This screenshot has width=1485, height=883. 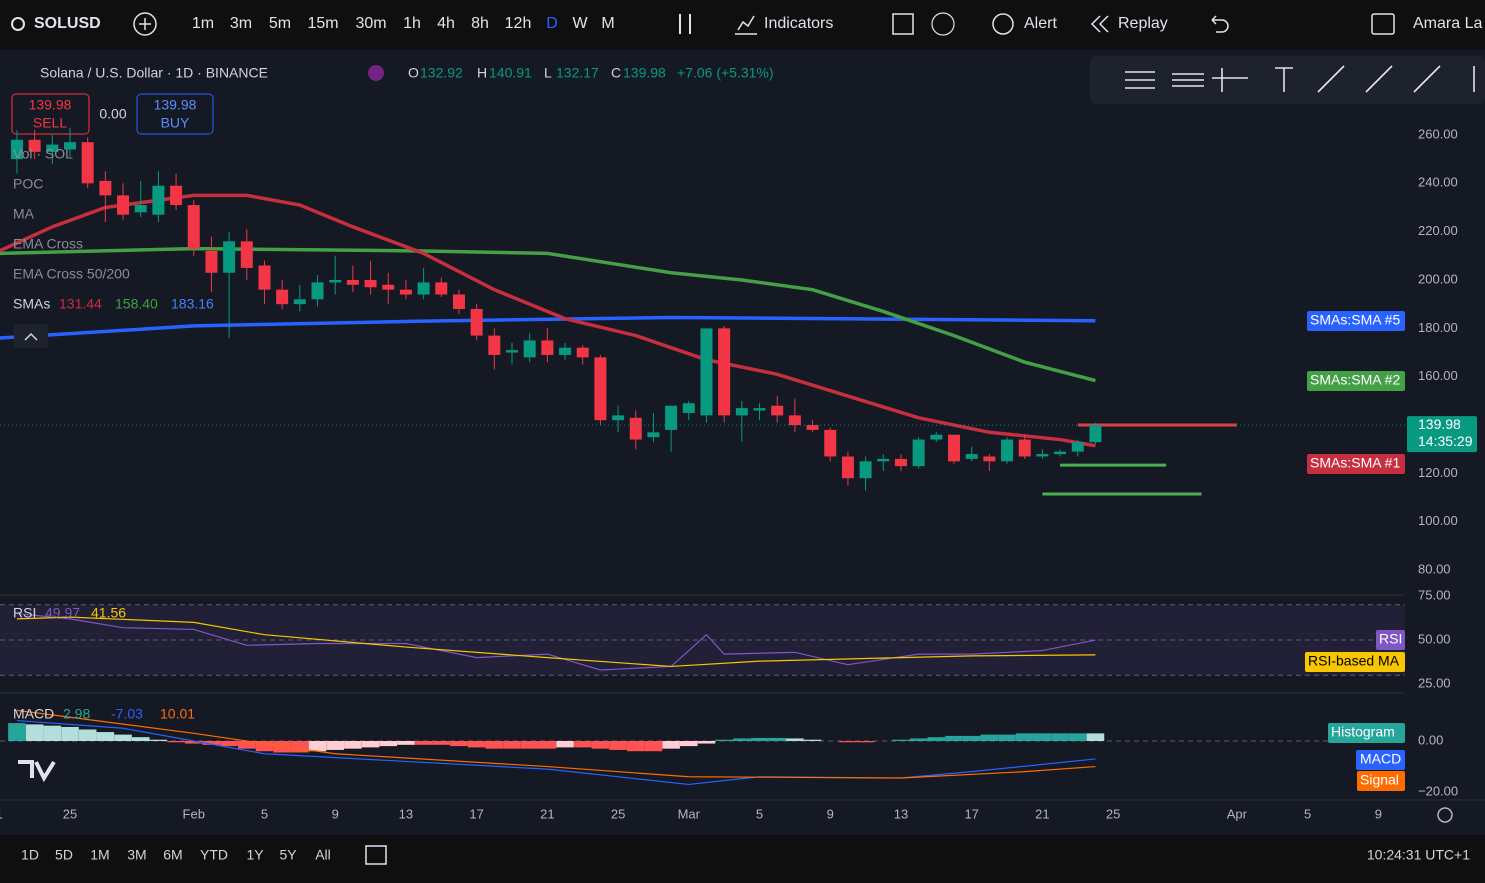 I want to click on range: 5D, so click(x=64, y=855).